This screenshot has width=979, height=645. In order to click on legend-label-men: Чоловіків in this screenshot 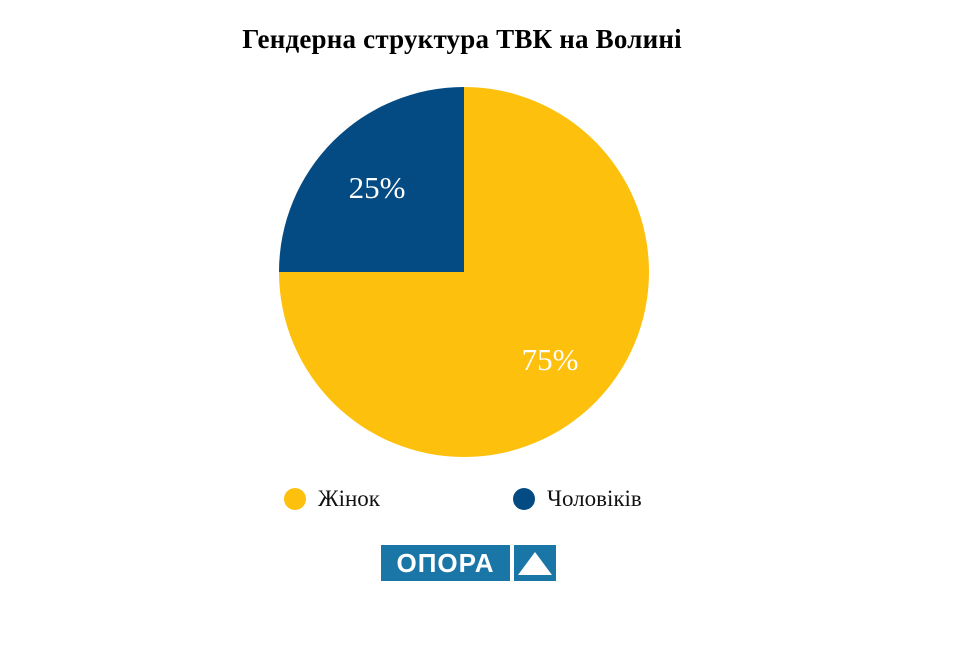, I will do `click(594, 498)`.